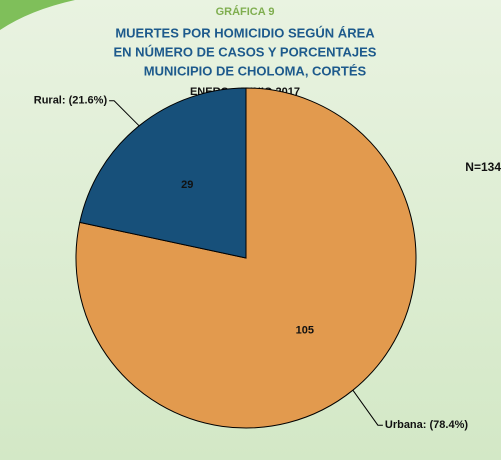 The height and width of the screenshot is (460, 501). Describe the element at coordinates (71, 101) in the screenshot. I see `category-label: Rural: (21.6%)` at that location.